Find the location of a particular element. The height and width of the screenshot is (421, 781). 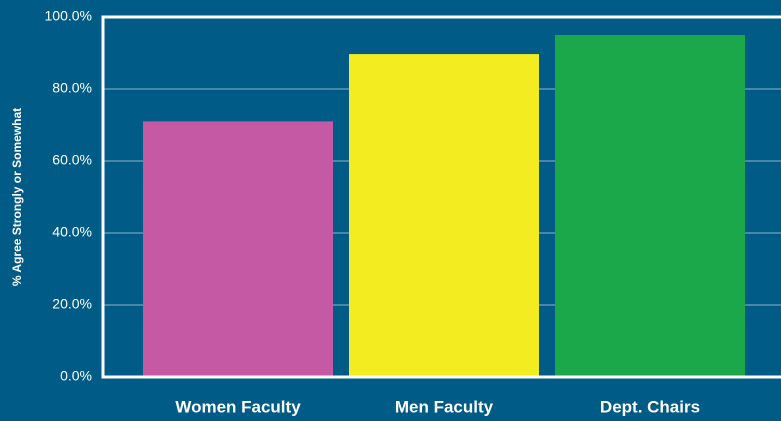

y-tick-label: 0.0% is located at coordinates (76, 376).